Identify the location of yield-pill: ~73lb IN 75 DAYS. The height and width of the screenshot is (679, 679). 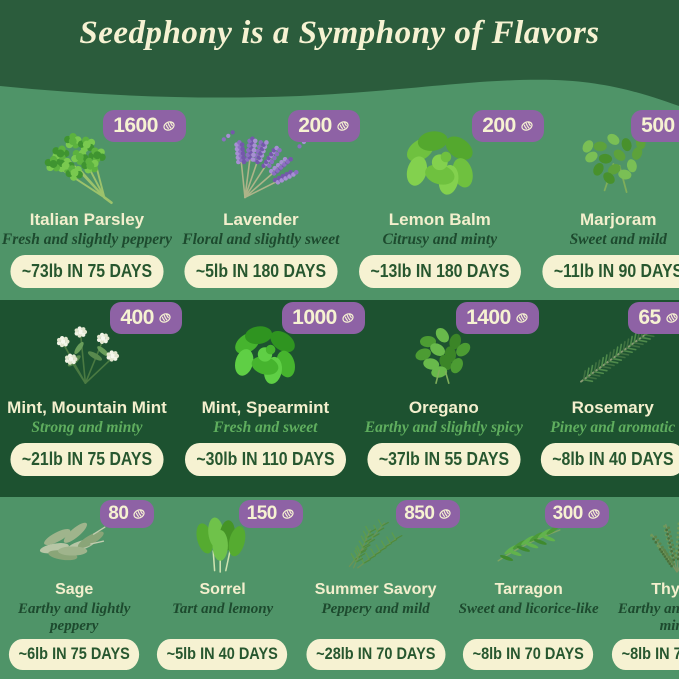
(87, 271).